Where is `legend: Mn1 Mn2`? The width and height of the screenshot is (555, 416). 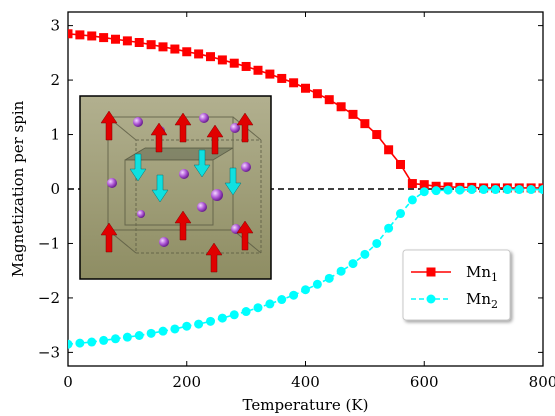 legend: Mn1 Mn2 is located at coordinates (456, 285).